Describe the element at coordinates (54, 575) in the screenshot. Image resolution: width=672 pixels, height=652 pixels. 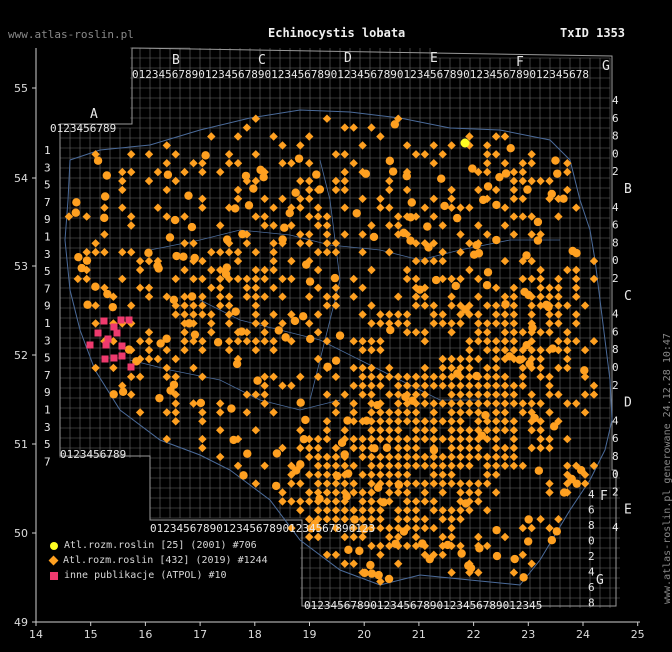
I see `pink-square-icon` at that location.